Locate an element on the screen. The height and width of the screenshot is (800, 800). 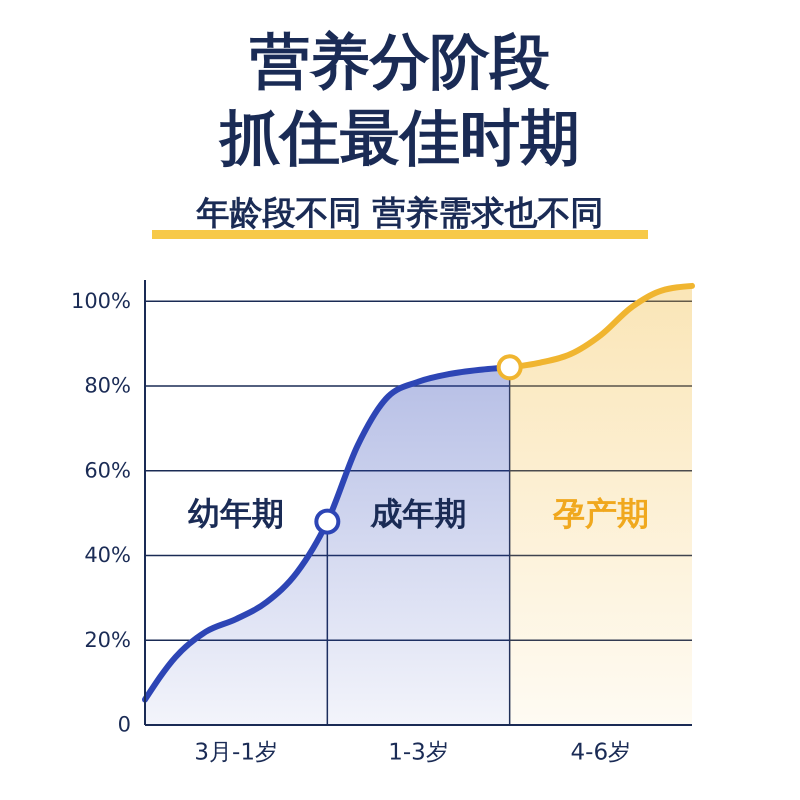
annotation: 幼年期 is located at coordinates (236, 513).